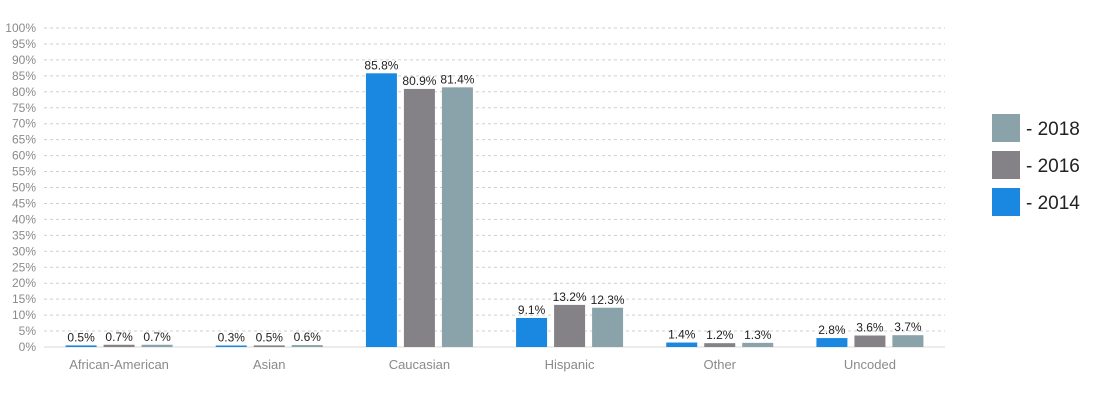 This screenshot has width=1110, height=416. What do you see at coordinates (419, 81) in the screenshot?
I see `data-label: 80.9%` at bounding box center [419, 81].